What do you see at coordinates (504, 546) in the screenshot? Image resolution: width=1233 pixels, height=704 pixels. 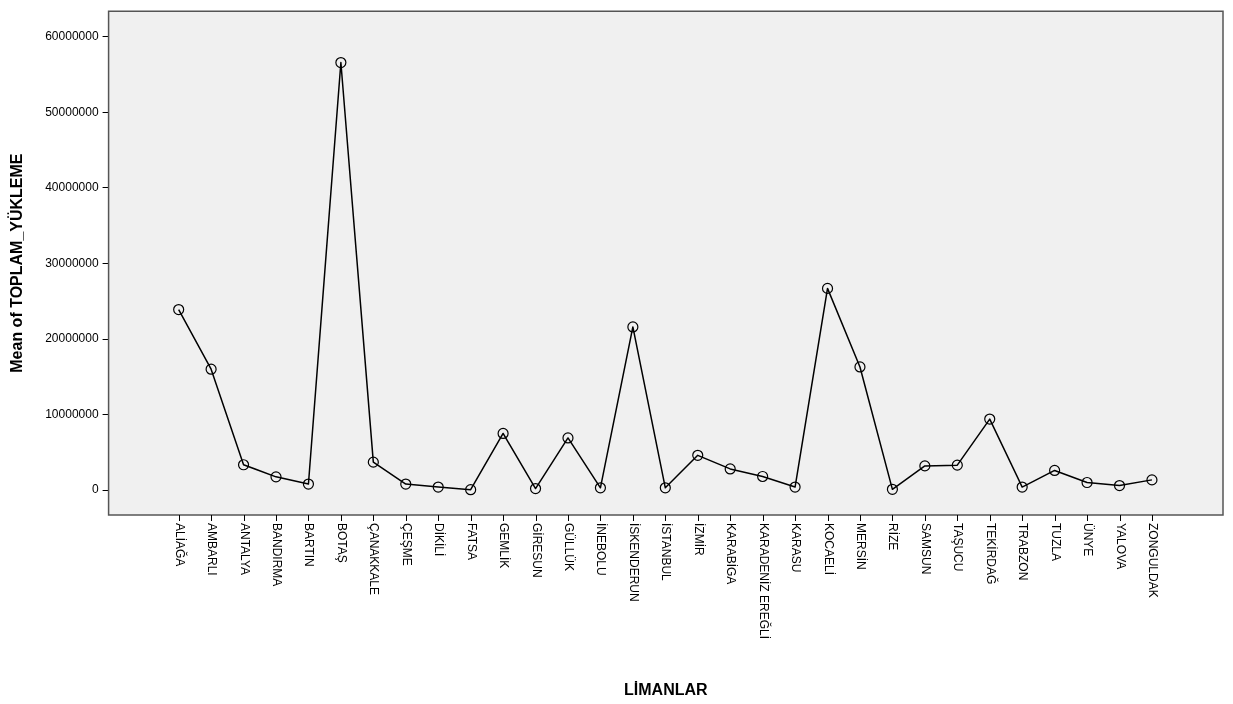 I see `x-tick-label: GEMLİK` at bounding box center [504, 546].